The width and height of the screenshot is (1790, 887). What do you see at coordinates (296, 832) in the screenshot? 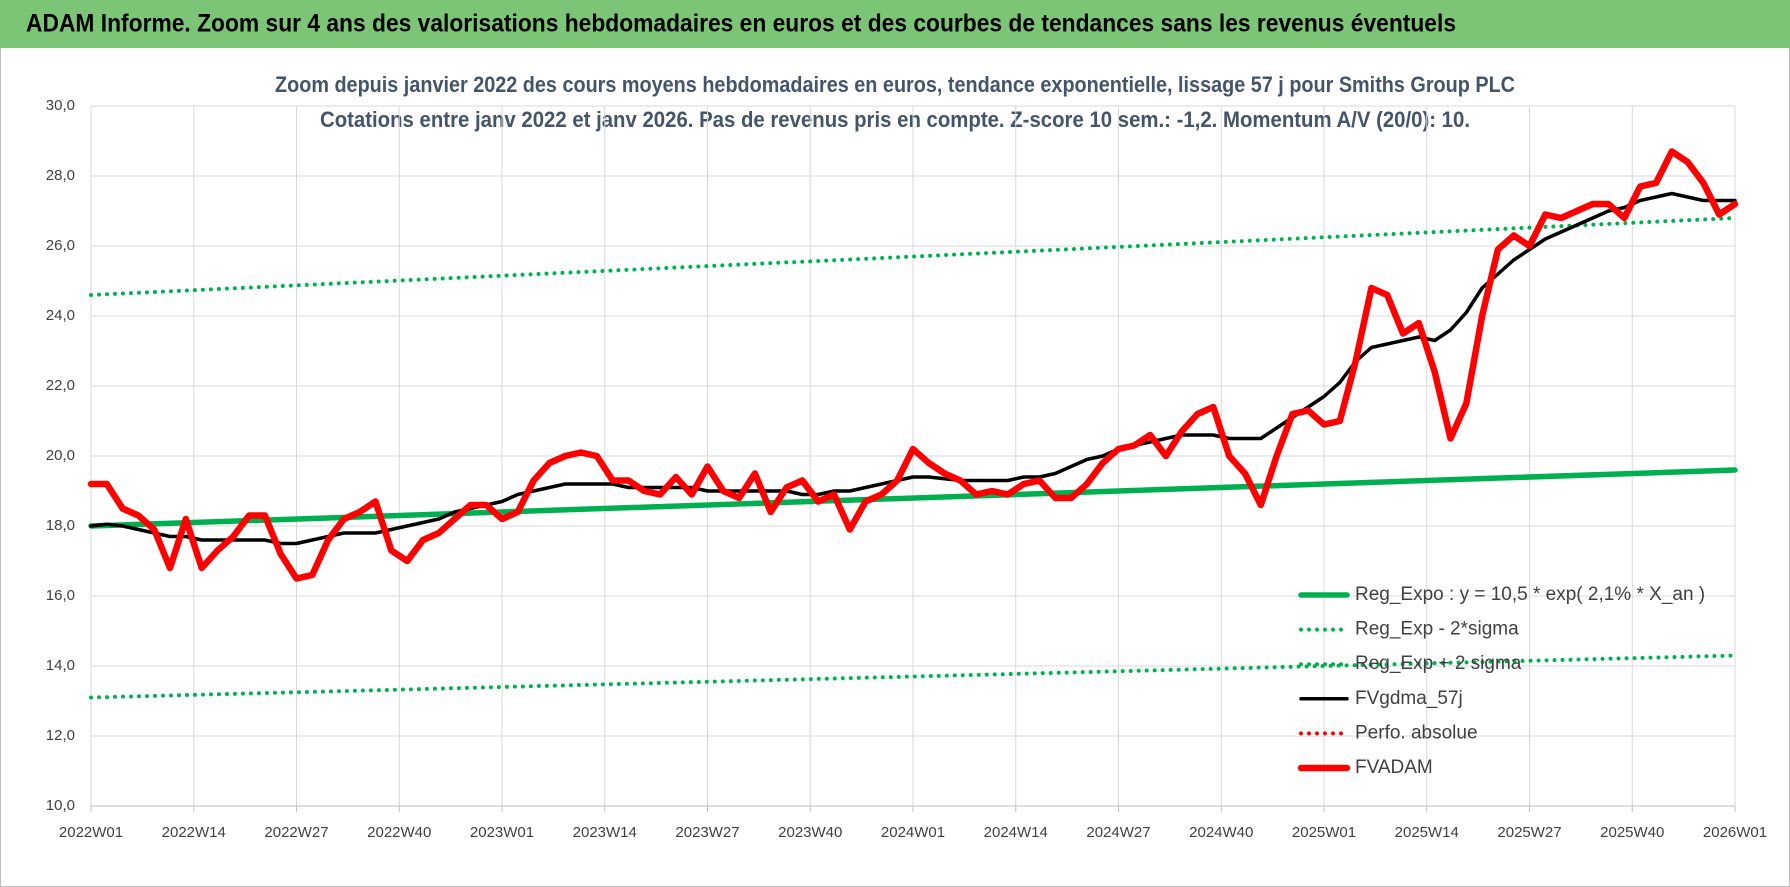
I see `x-tick-label: 2022W27` at bounding box center [296, 832].